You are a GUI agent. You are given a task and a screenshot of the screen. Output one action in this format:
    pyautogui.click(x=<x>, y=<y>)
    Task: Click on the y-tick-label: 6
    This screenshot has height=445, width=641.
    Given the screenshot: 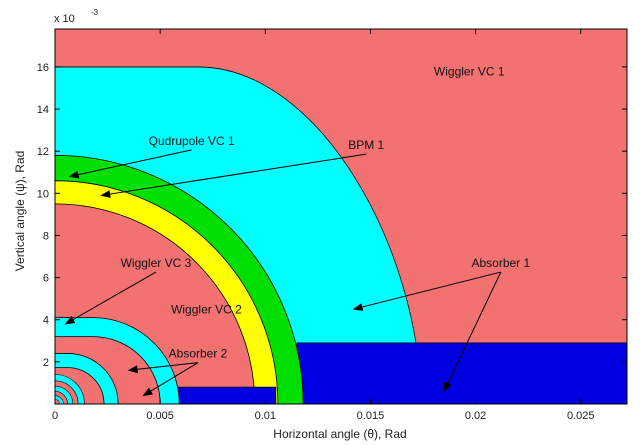 What is the action you would take?
    pyautogui.click(x=46, y=279)
    